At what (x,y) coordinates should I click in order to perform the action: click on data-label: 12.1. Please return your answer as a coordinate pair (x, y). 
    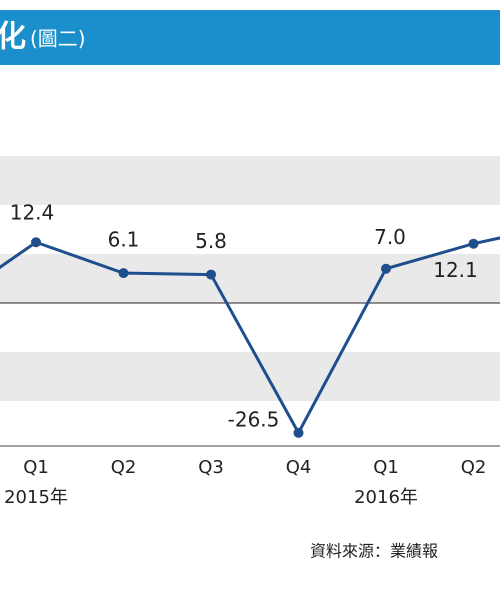
    Looking at the image, I should click on (455, 270).